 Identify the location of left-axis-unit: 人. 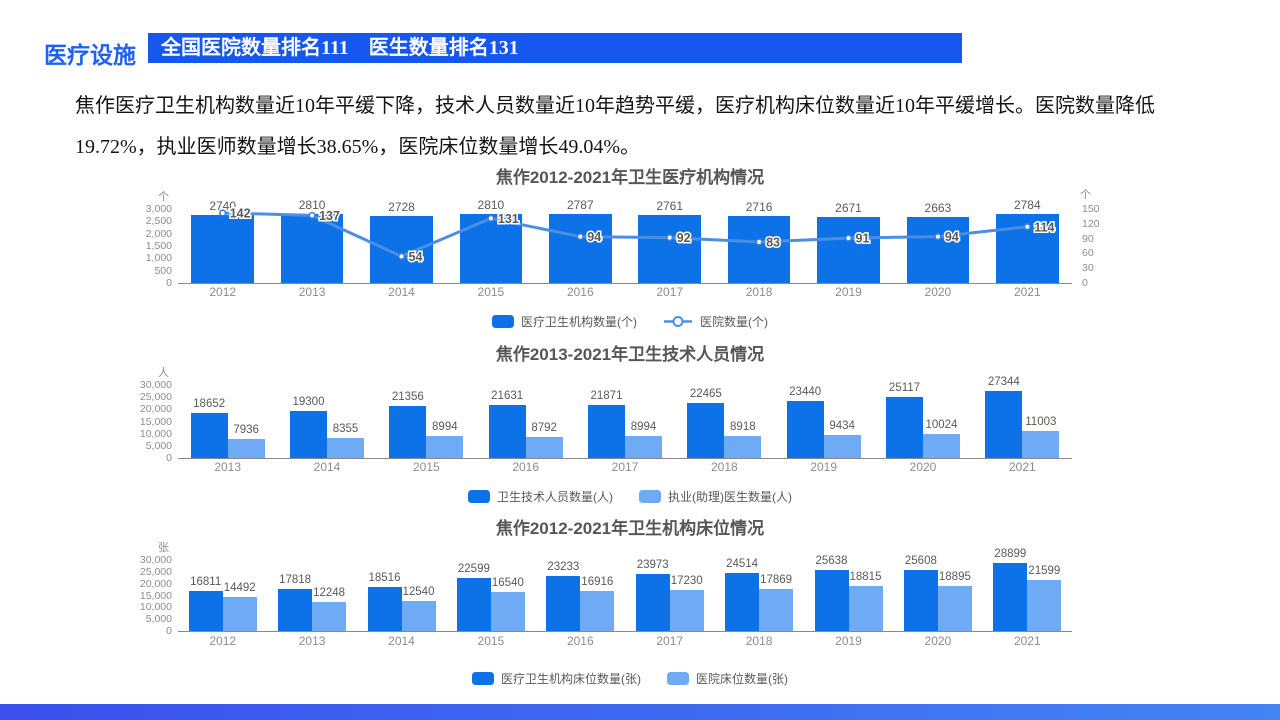
(163, 373).